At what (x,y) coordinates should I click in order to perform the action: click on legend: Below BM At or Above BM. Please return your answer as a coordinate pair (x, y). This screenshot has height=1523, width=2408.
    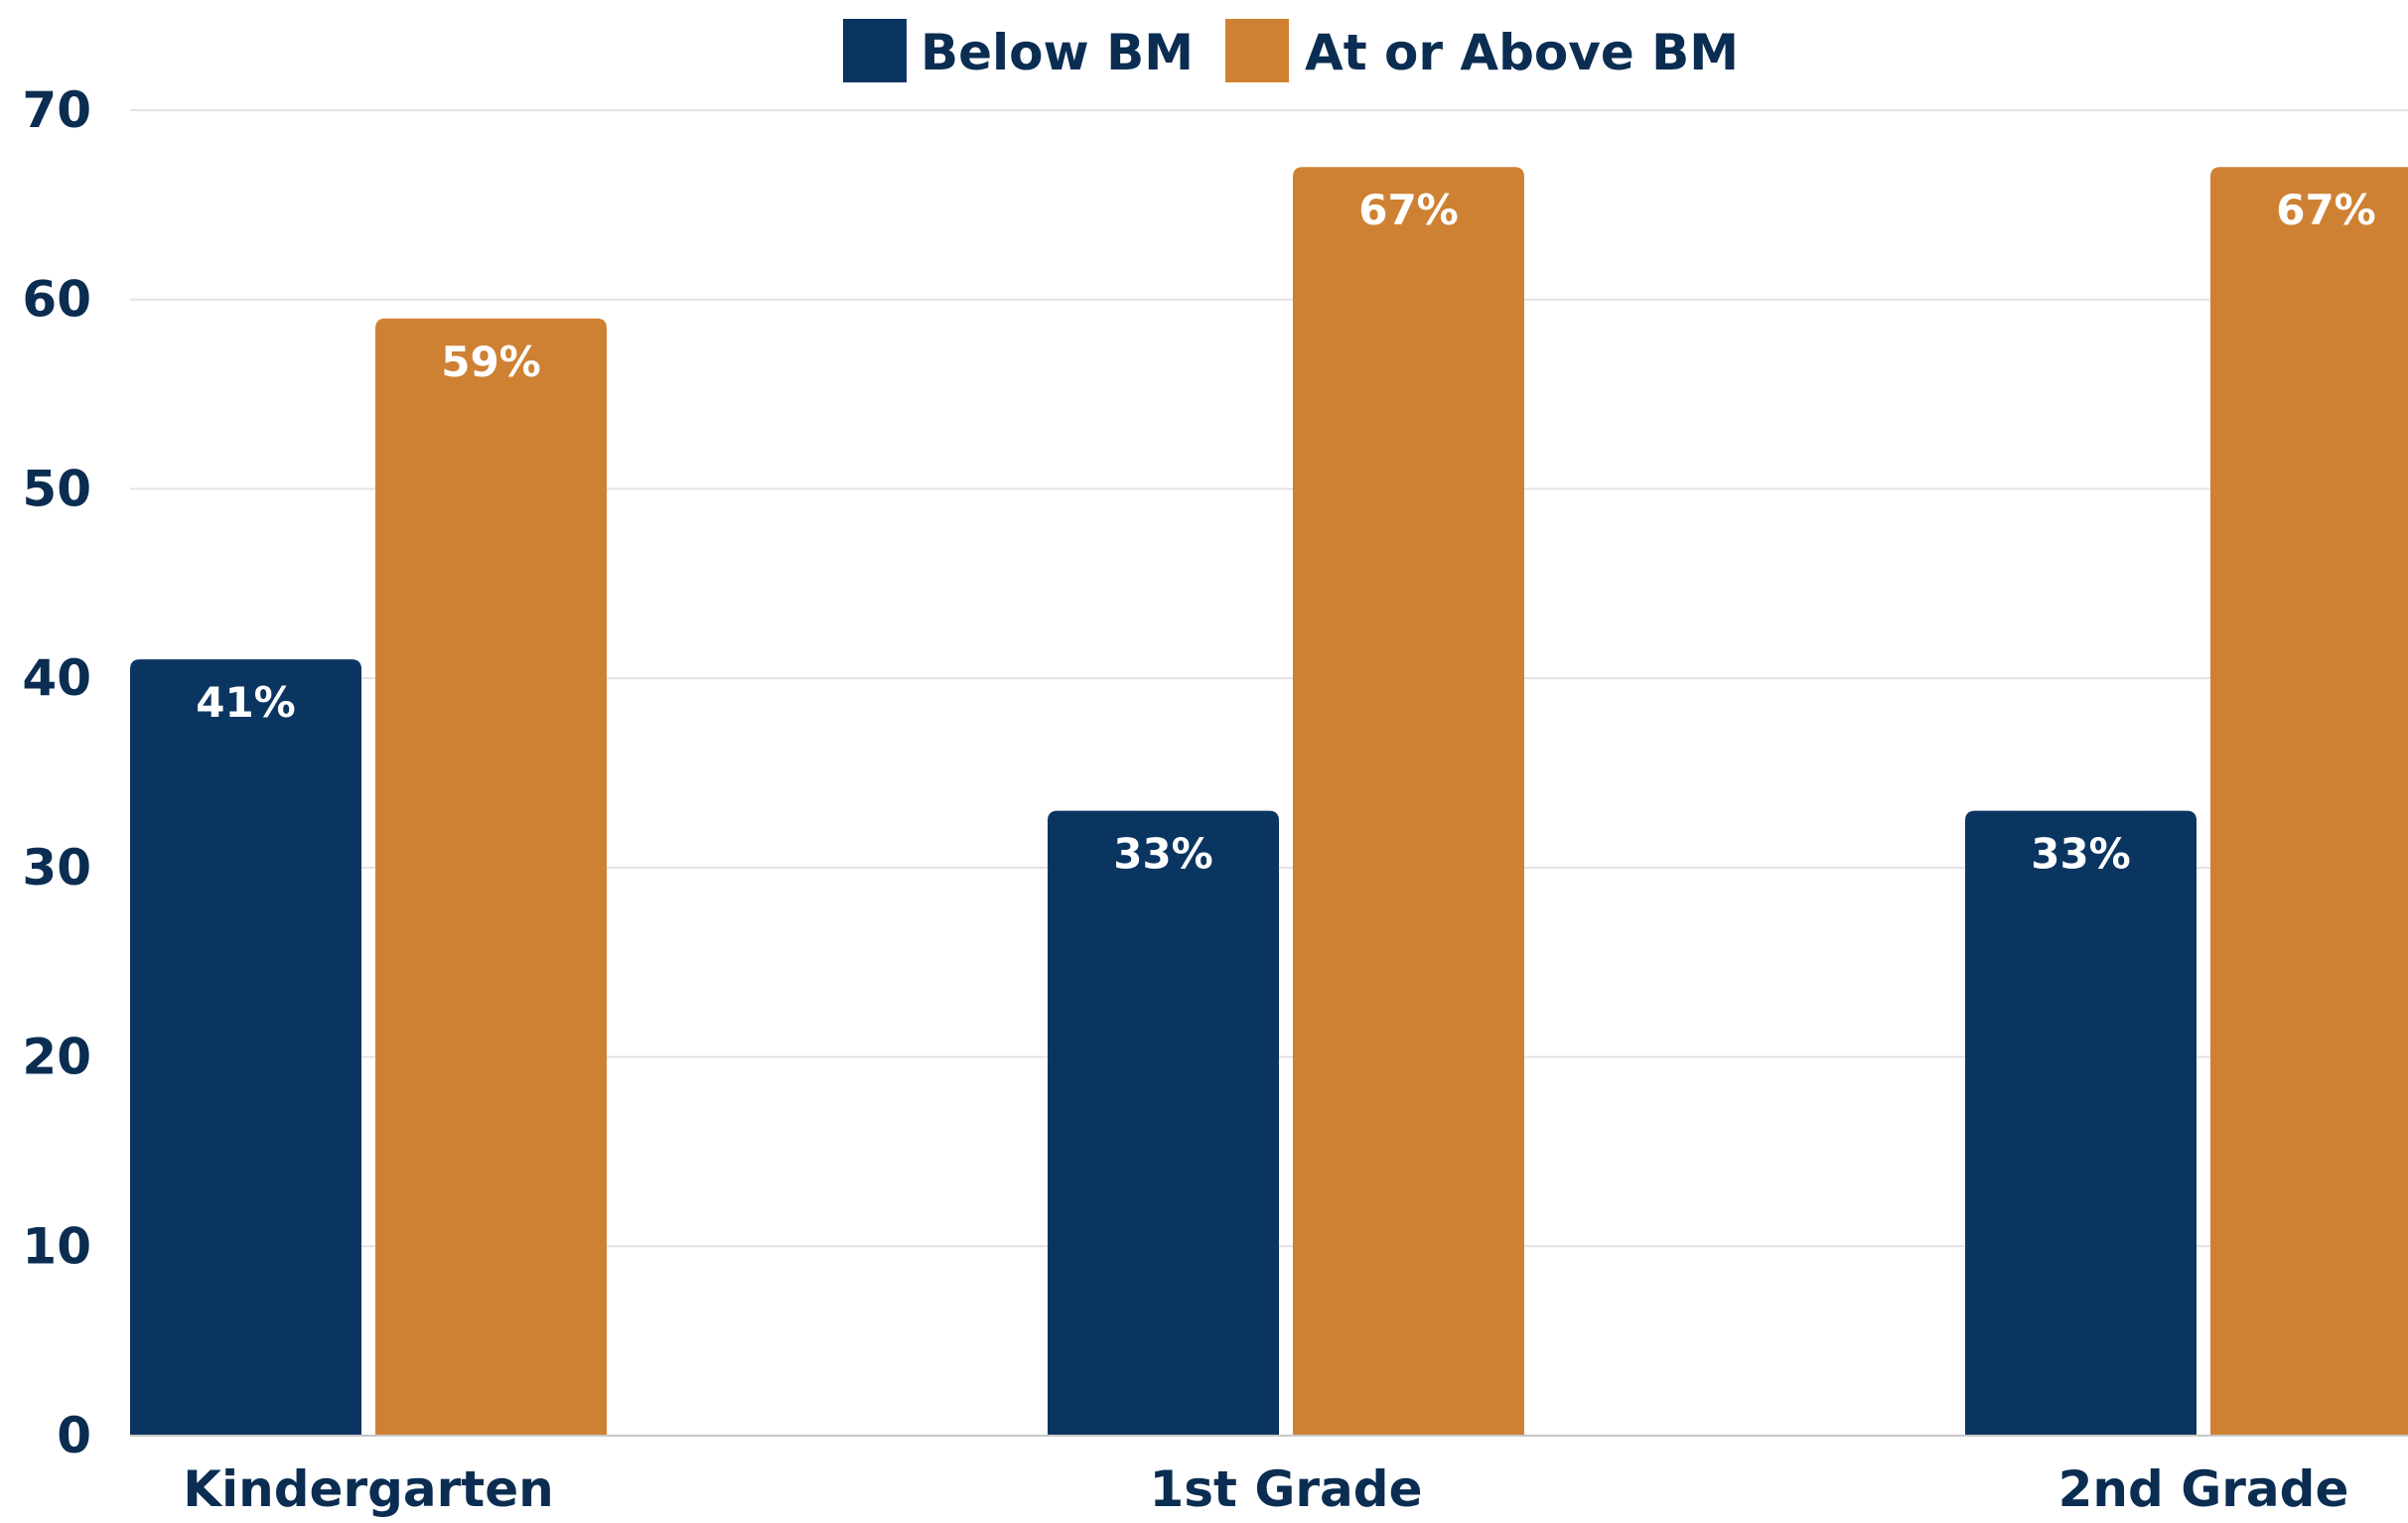
    Looking at the image, I should click on (1291, 50).